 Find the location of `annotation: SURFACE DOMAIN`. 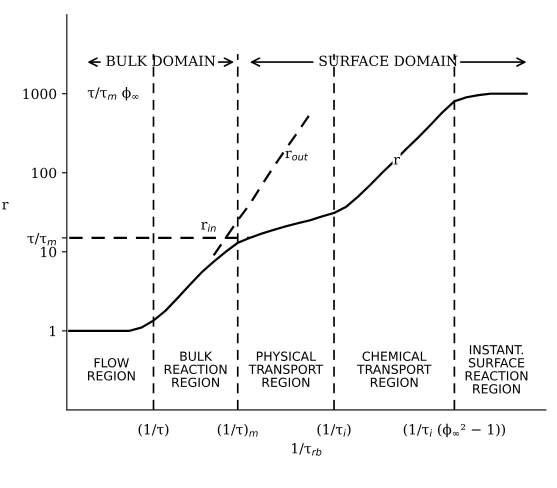

annotation: SURFACE DOMAIN is located at coordinates (389, 61).